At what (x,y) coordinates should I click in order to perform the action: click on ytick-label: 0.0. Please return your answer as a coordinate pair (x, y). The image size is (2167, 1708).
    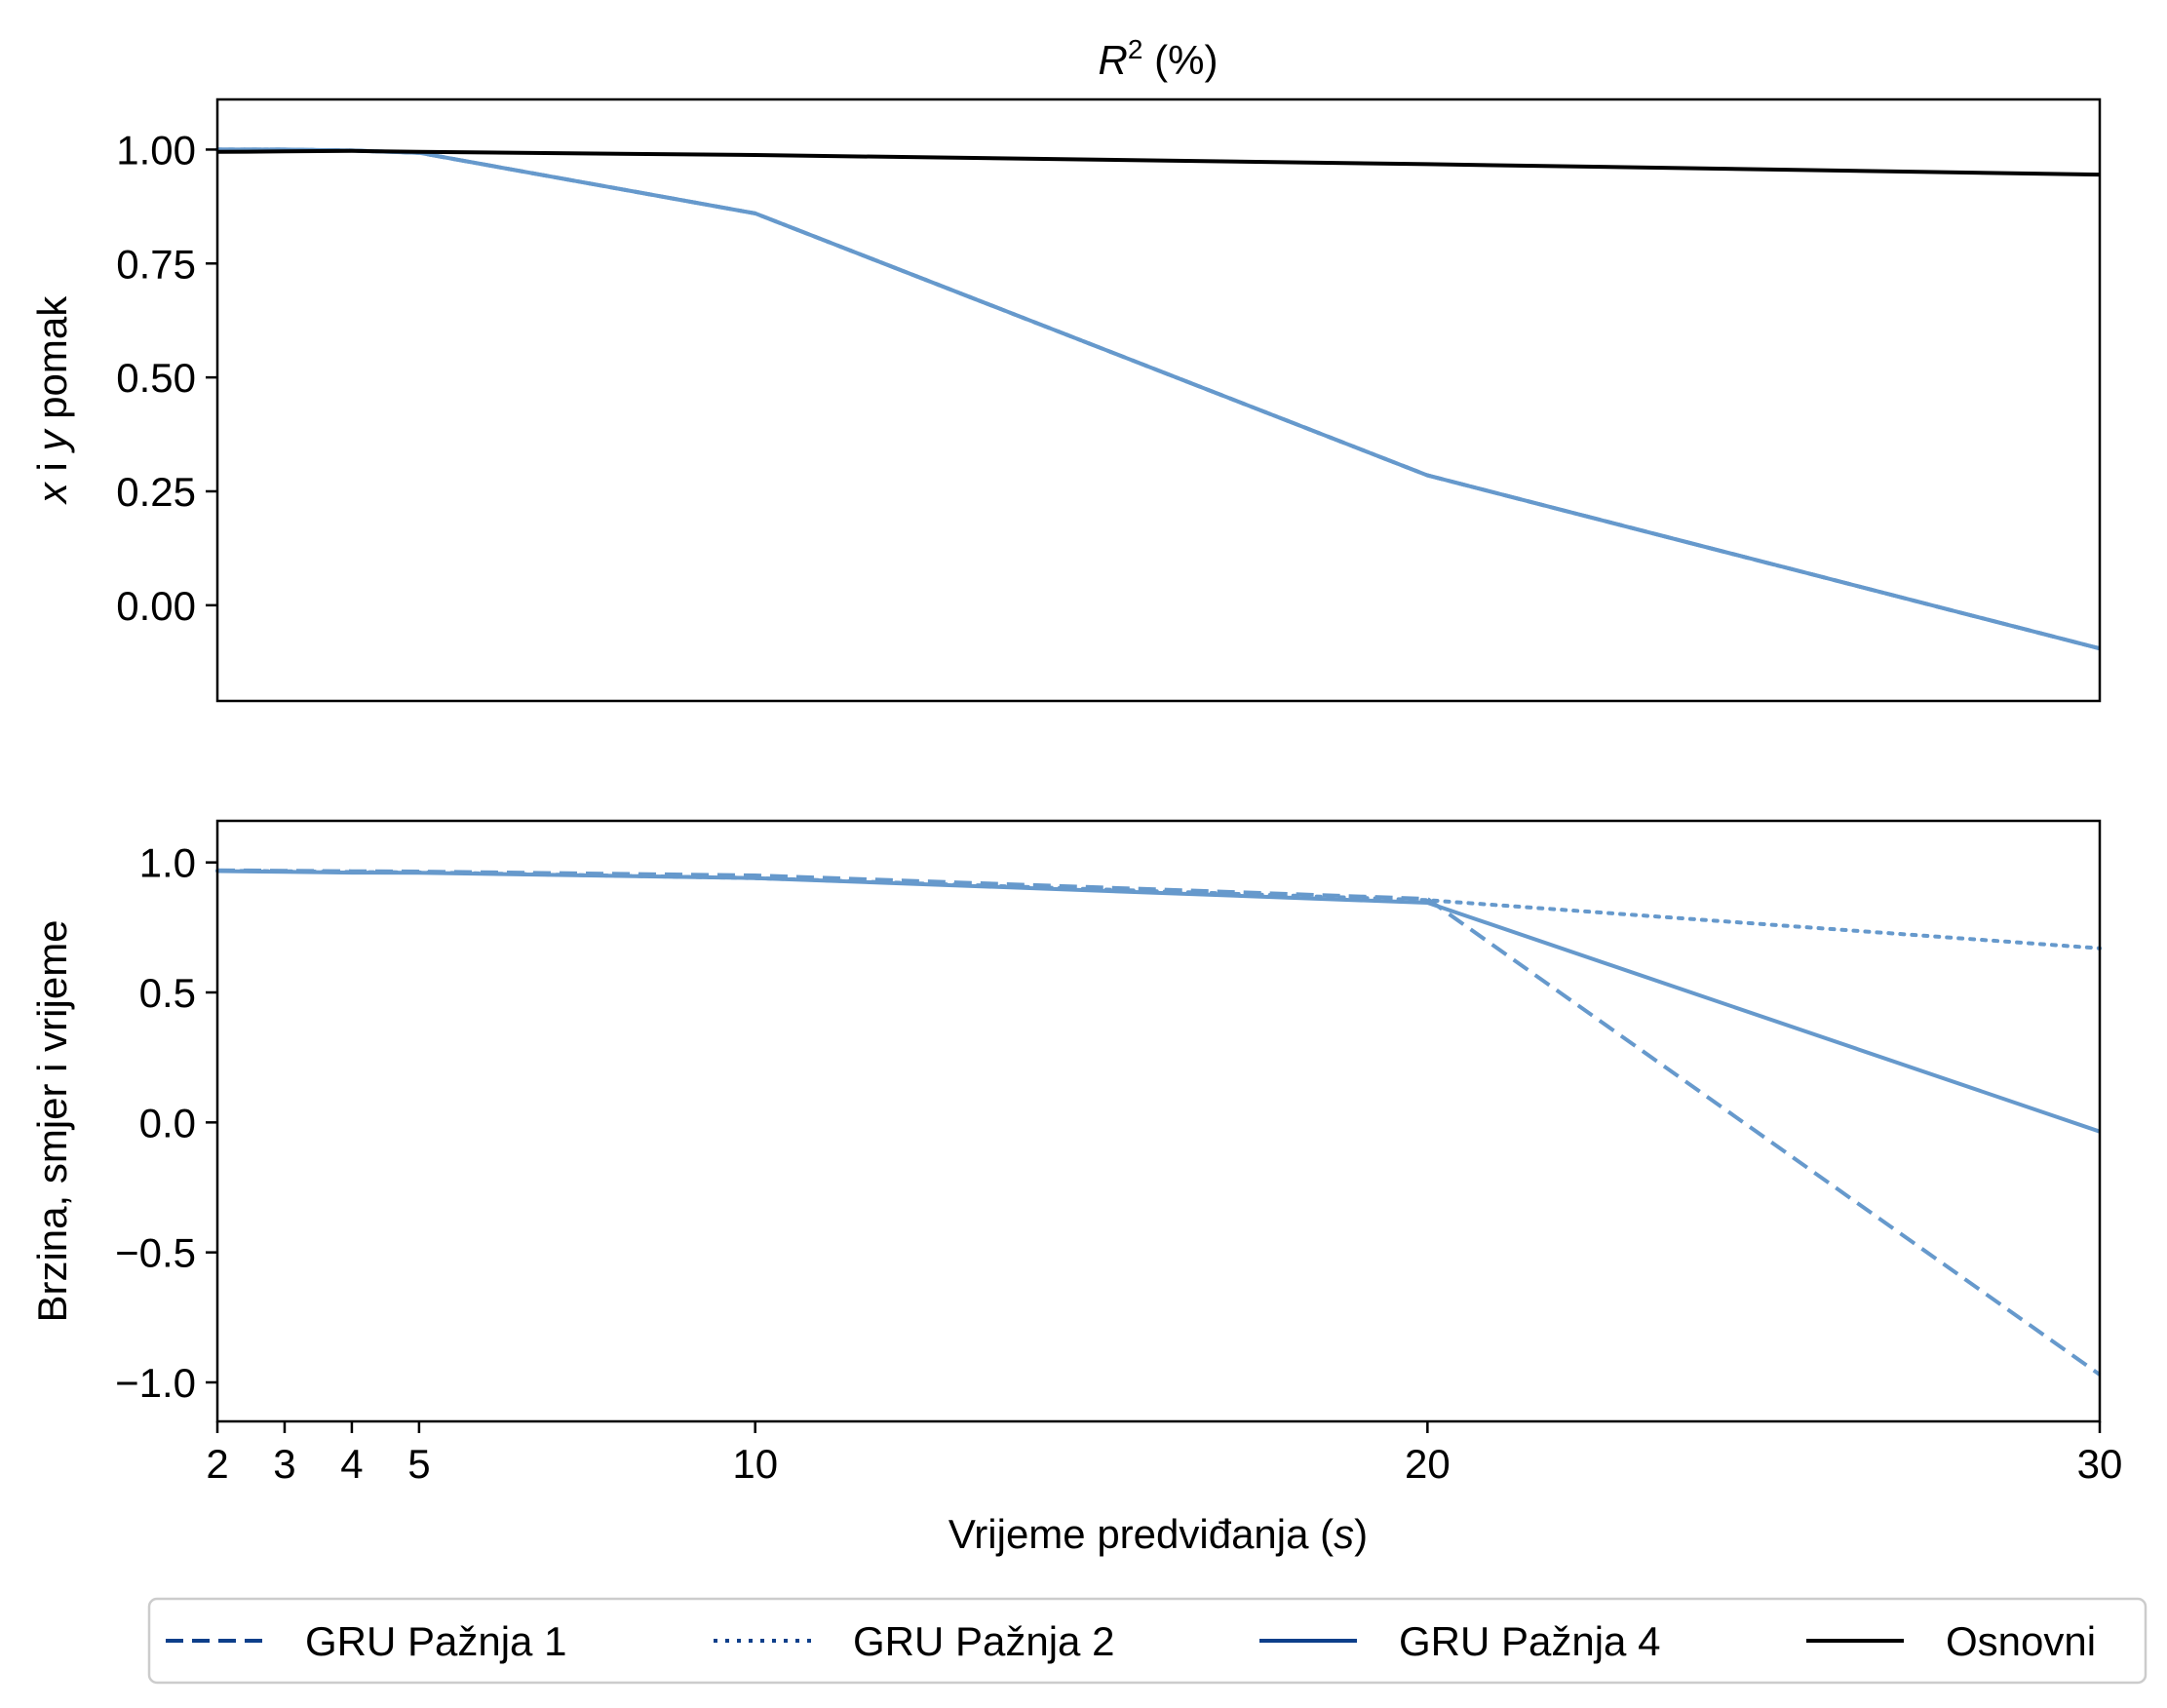
    Looking at the image, I should click on (167, 1122).